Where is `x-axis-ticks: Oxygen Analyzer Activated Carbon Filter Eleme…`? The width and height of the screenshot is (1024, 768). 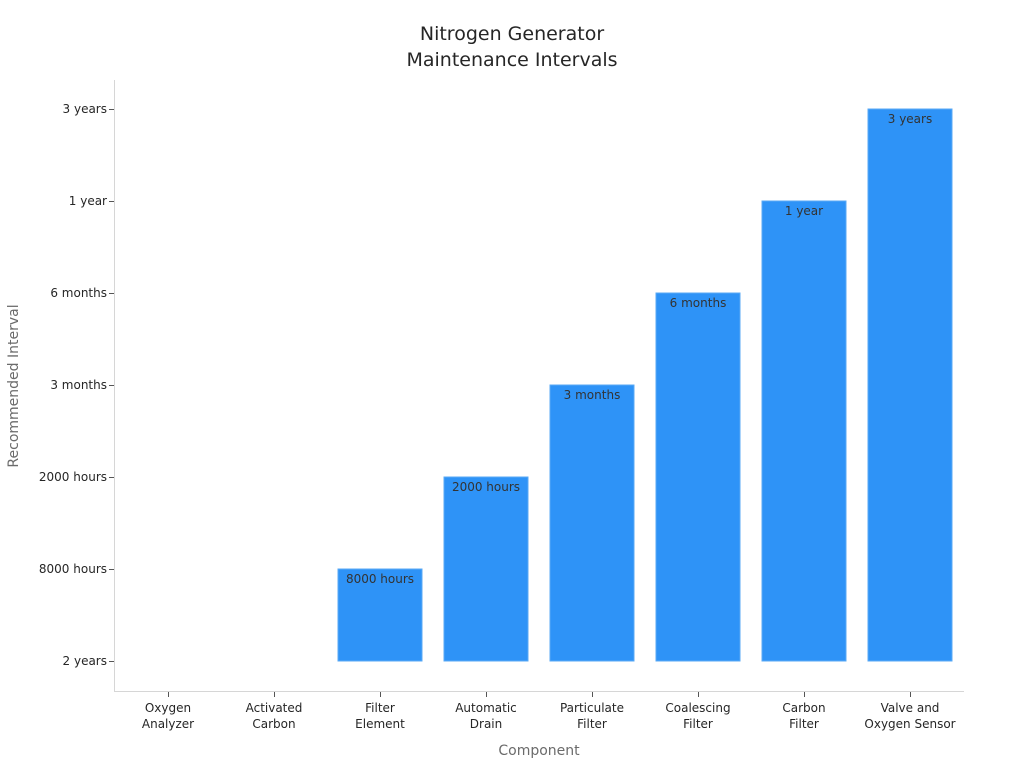 x-axis-ticks: Oxygen Analyzer Activated Carbon Filter Eleme… is located at coordinates (549, 711).